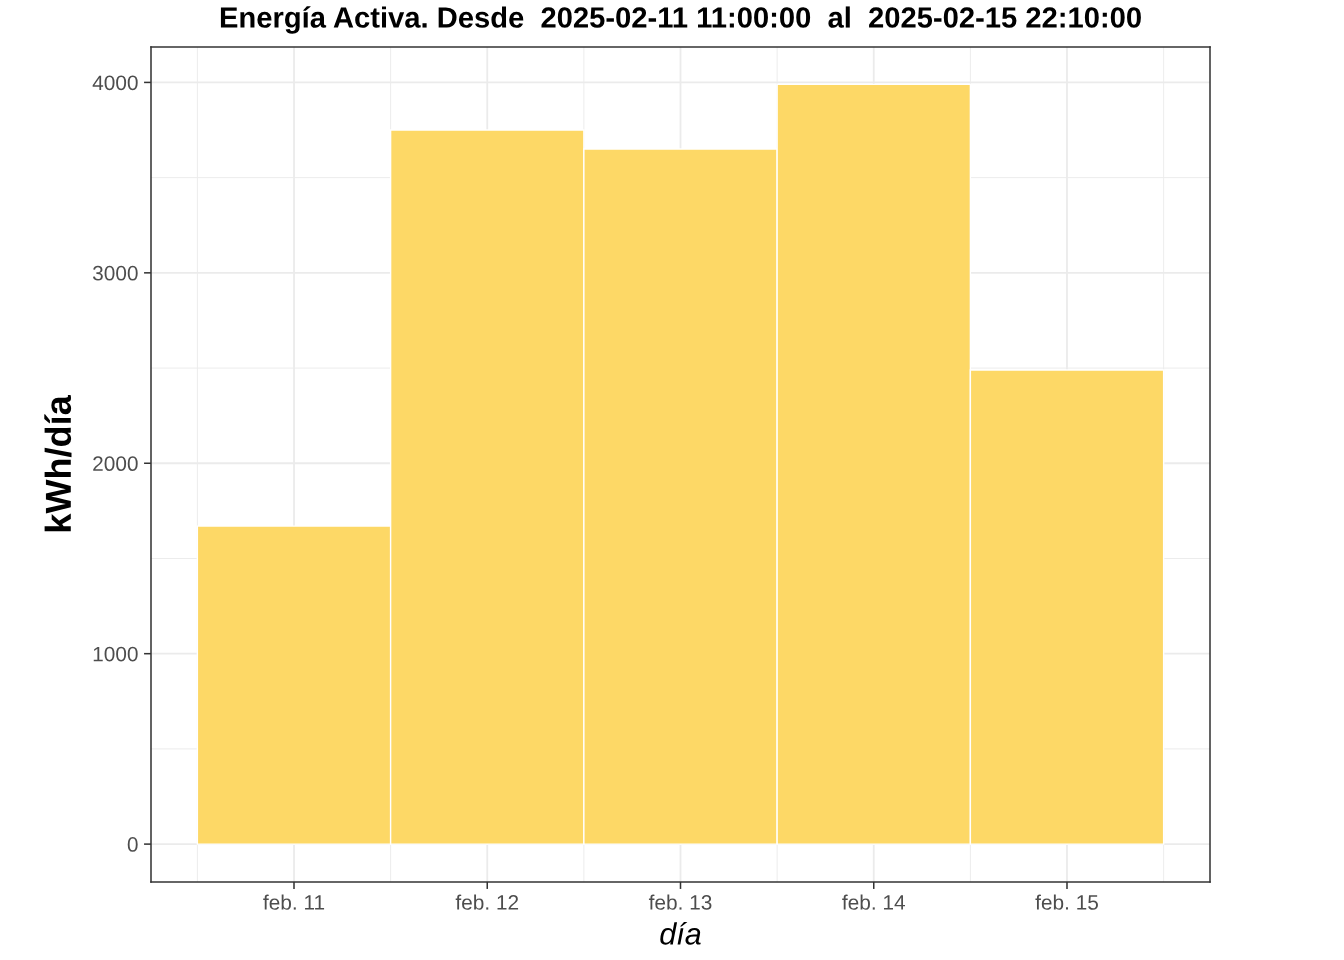 This screenshot has width=1344, height=960. Describe the element at coordinates (1066, 902) in the screenshot. I see `x-tick-label: feb. 15` at that location.